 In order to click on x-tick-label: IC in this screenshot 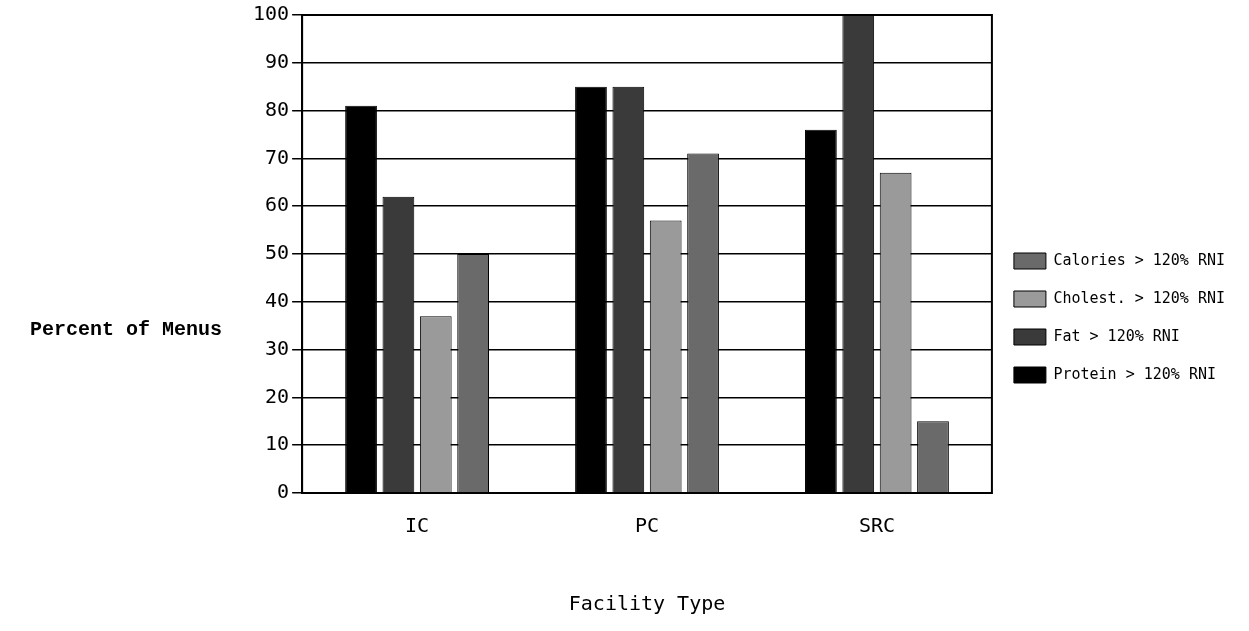, I will do `click(417, 525)`.